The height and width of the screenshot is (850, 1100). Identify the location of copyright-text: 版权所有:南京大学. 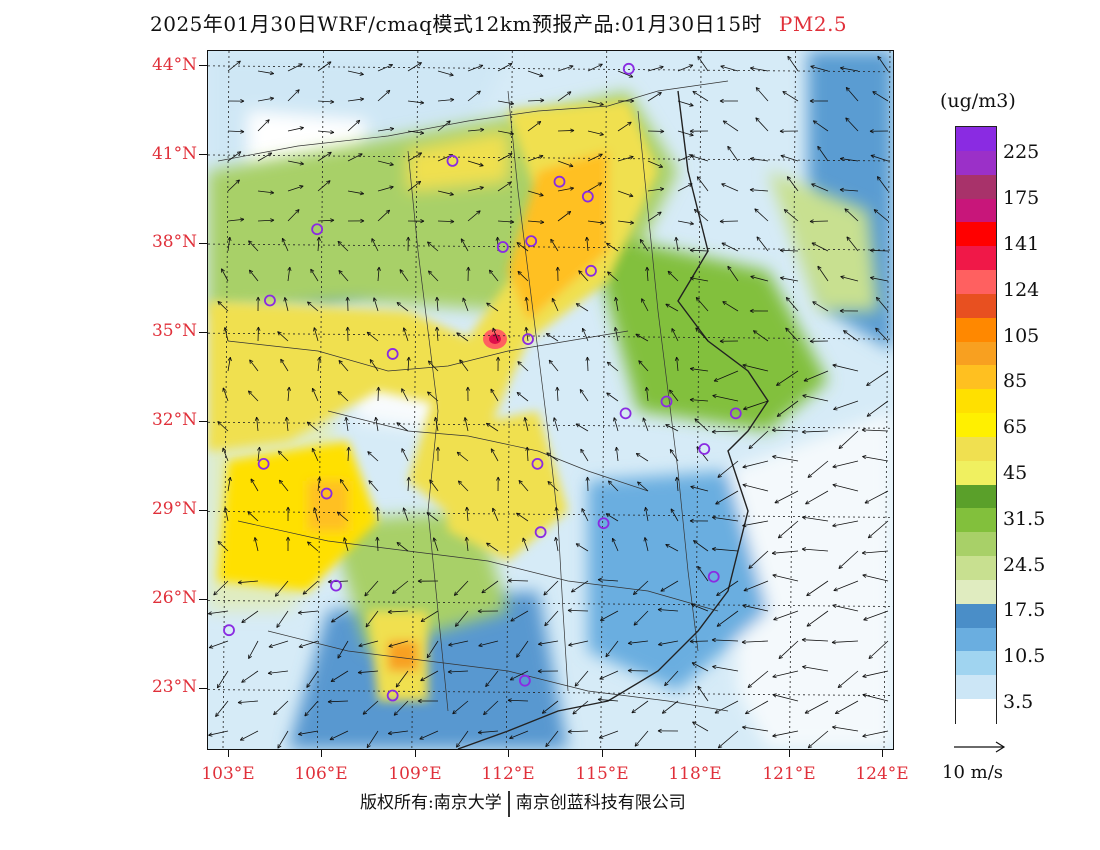
(431, 803).